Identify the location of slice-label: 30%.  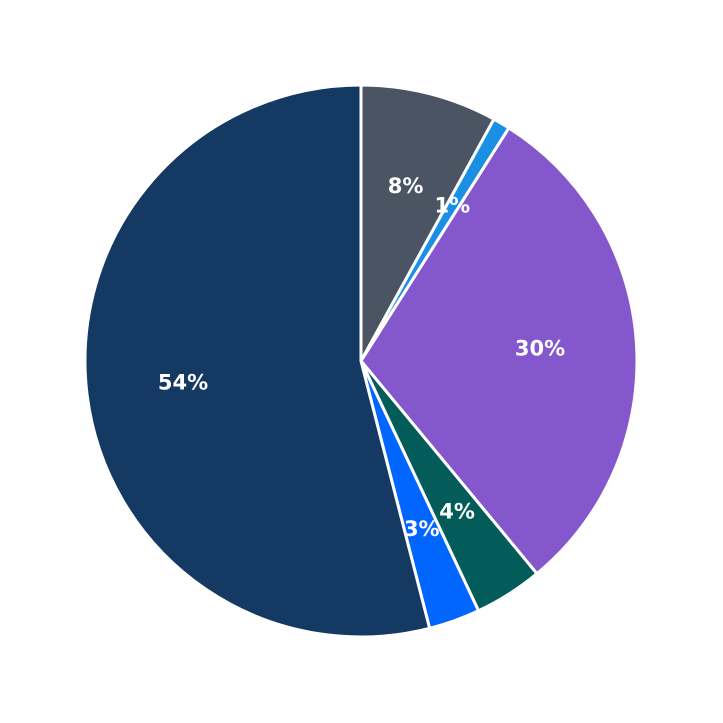
(540, 349).